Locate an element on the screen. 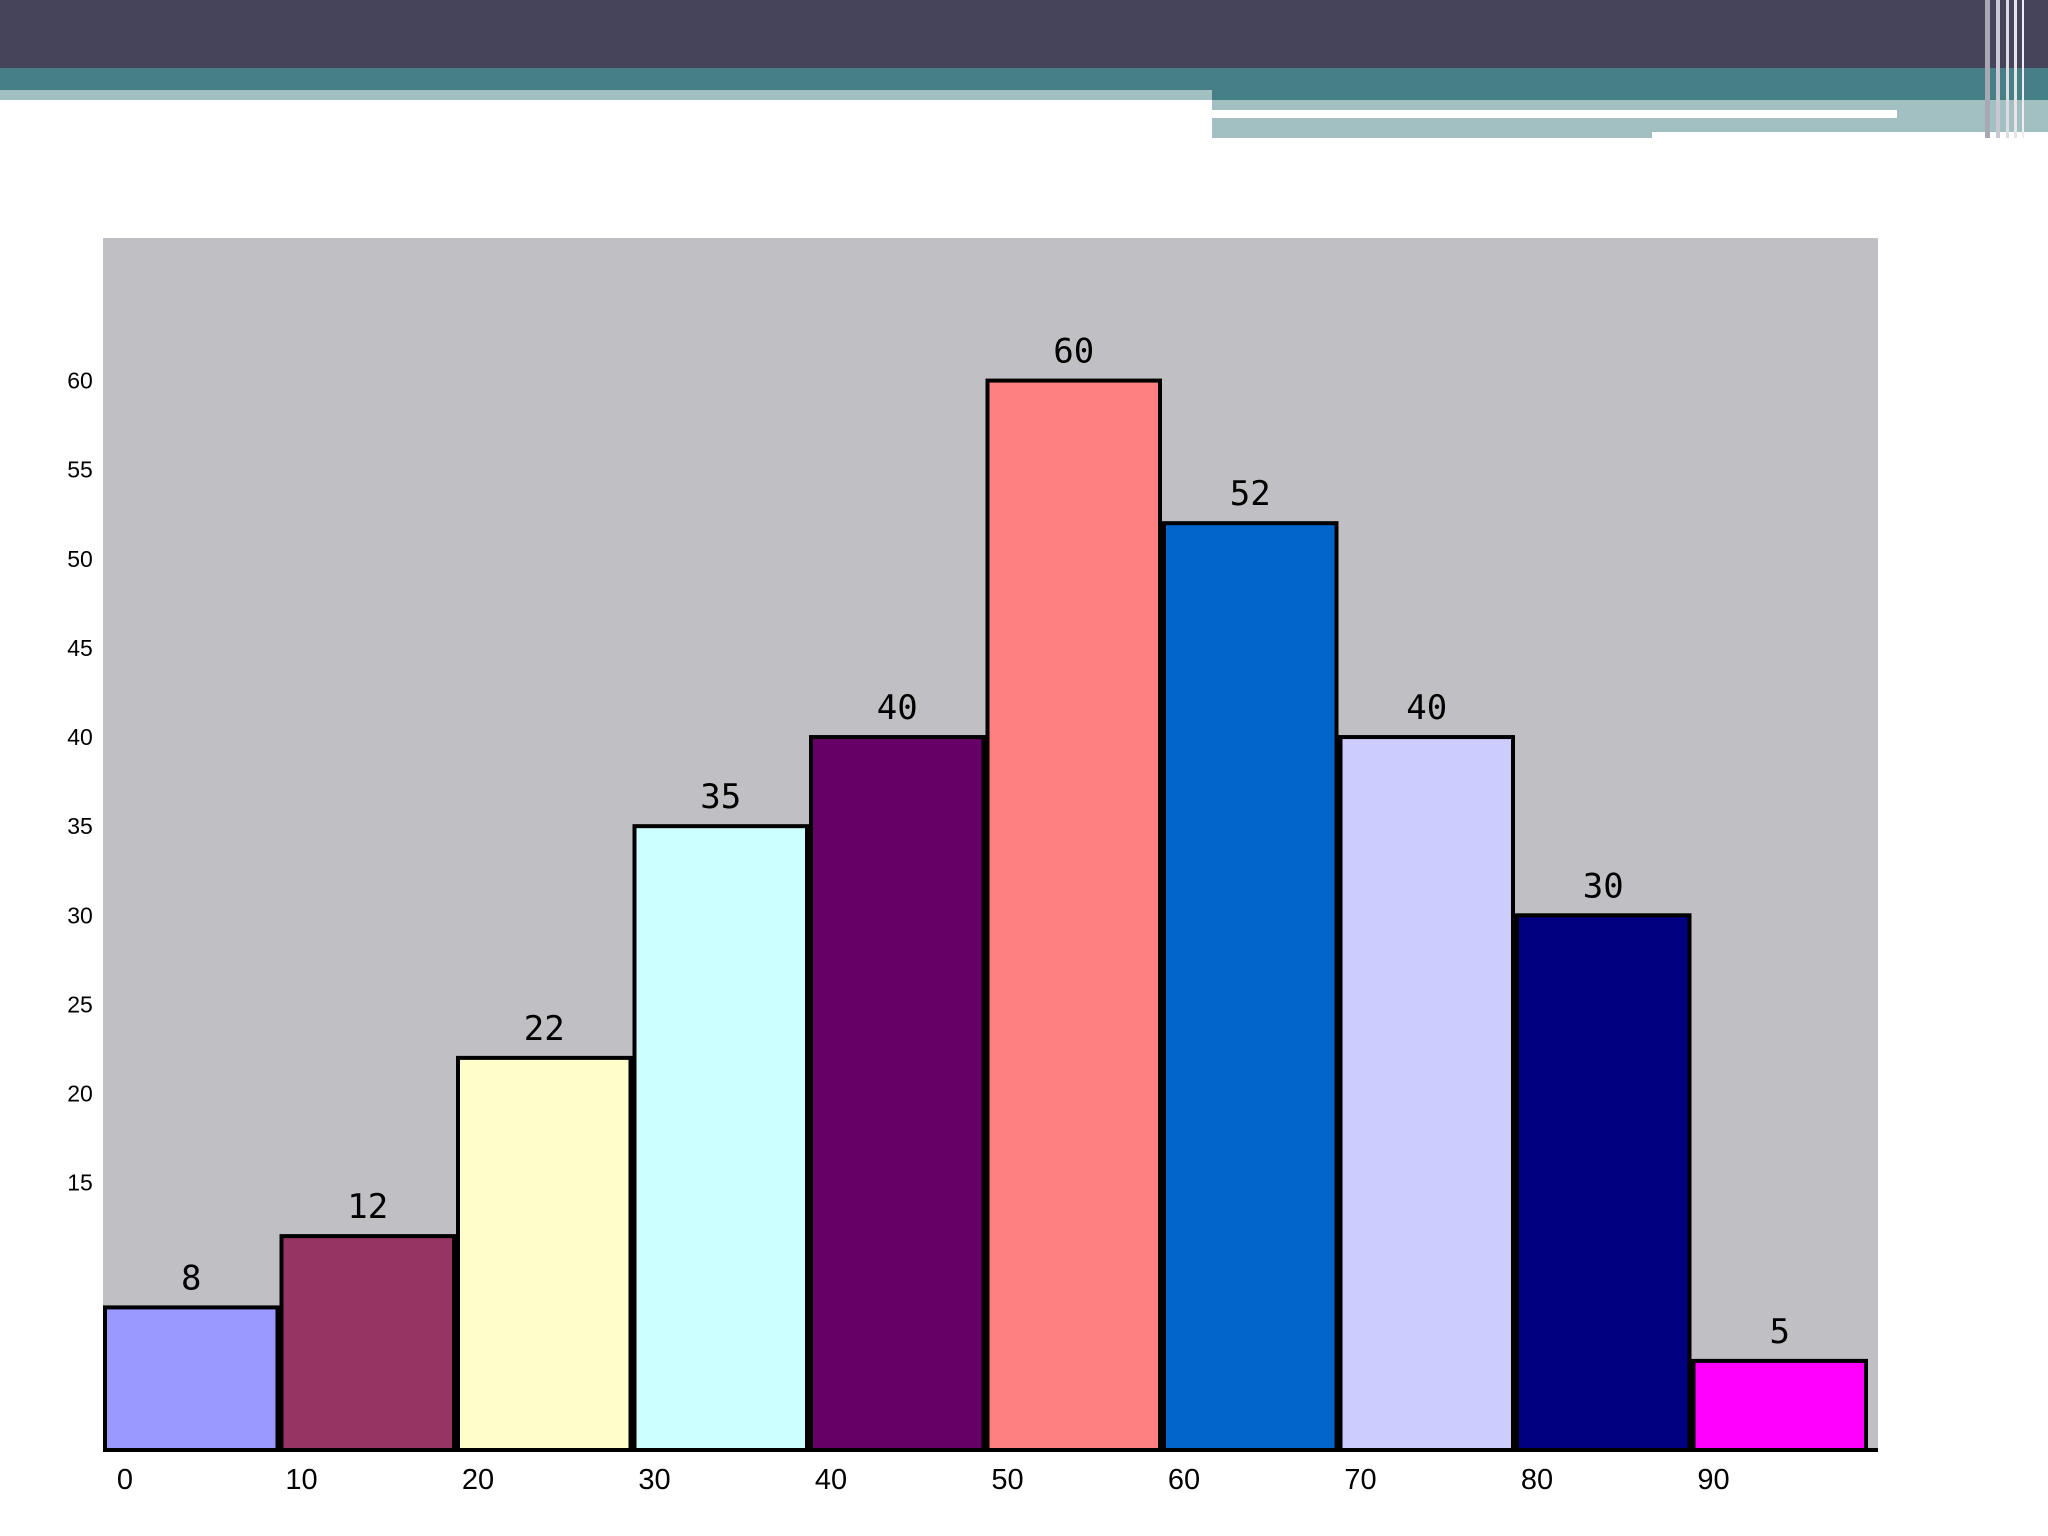 The width and height of the screenshot is (2048, 1536). slide-header-banner is located at coordinates (1024, 70).